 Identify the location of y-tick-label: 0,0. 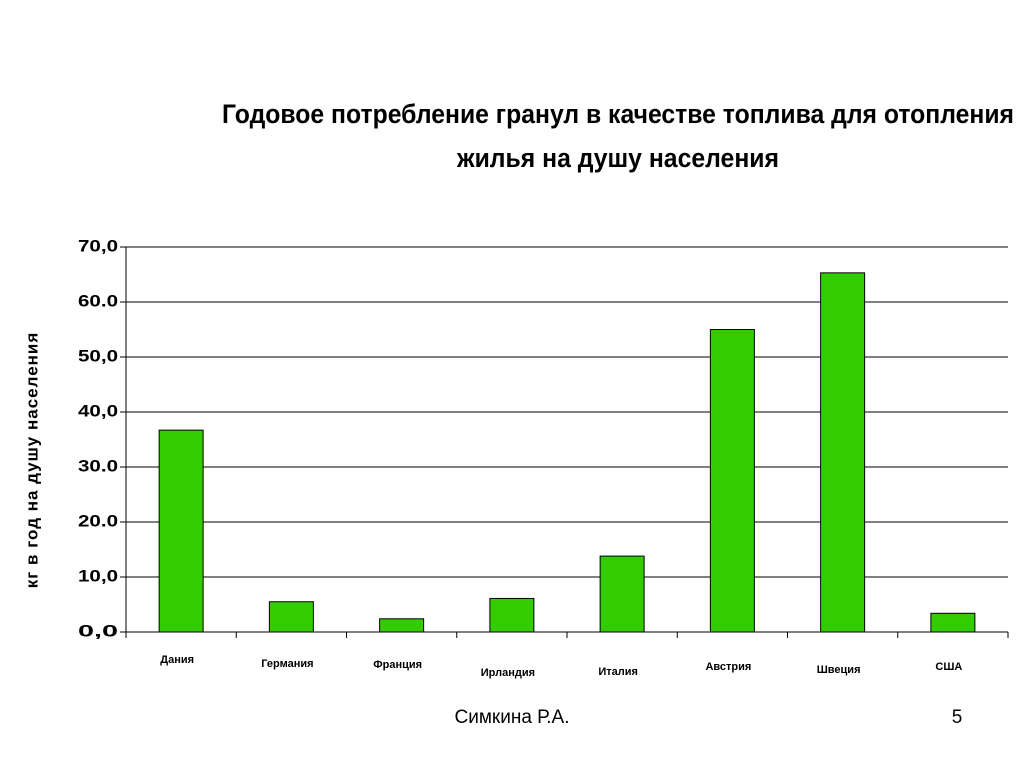
(98, 630).